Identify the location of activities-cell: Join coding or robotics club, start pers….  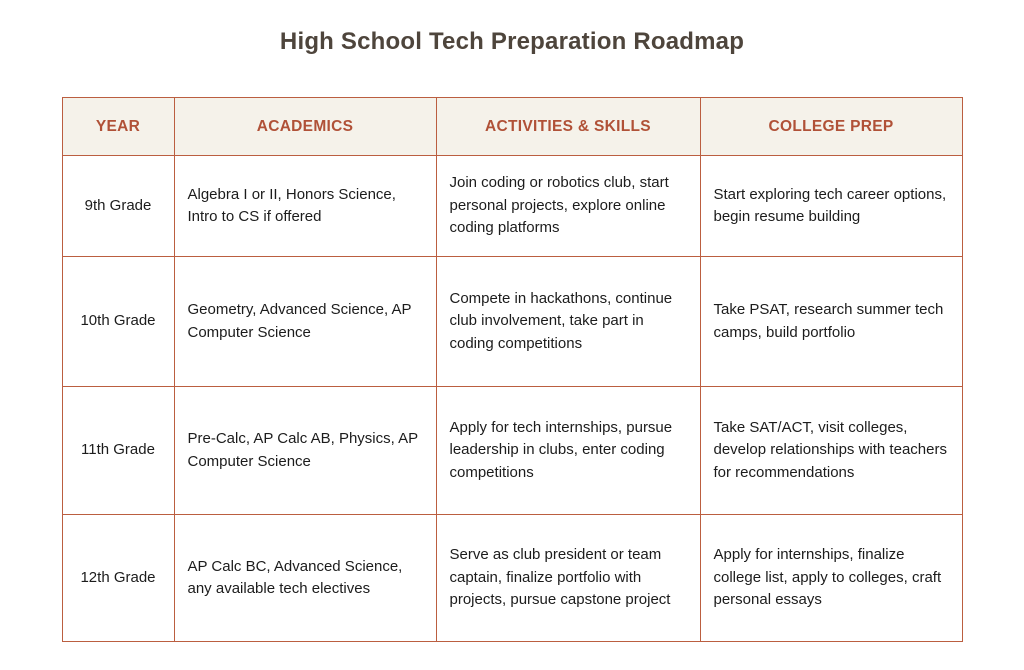
(568, 206).